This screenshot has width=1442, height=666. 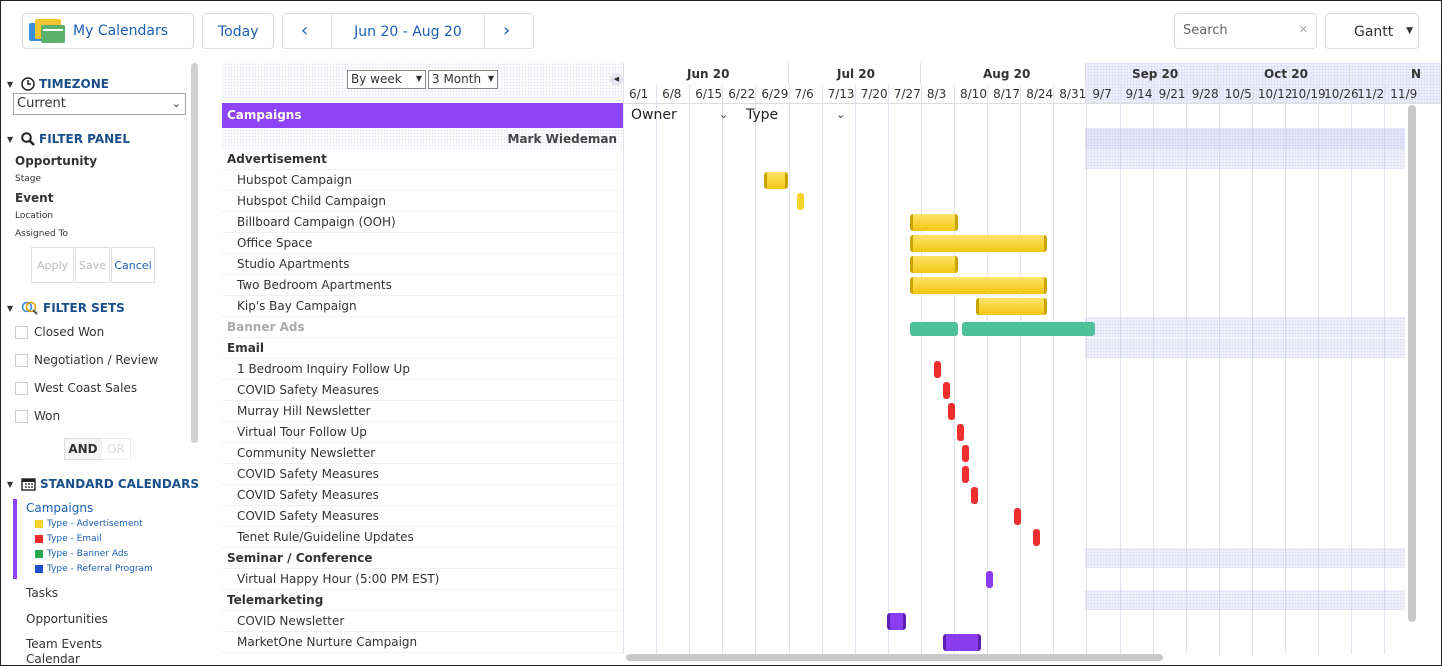 What do you see at coordinates (325, 537) in the screenshot?
I see `campaign-row-label: Tenet Rule/Guideline Updates` at bounding box center [325, 537].